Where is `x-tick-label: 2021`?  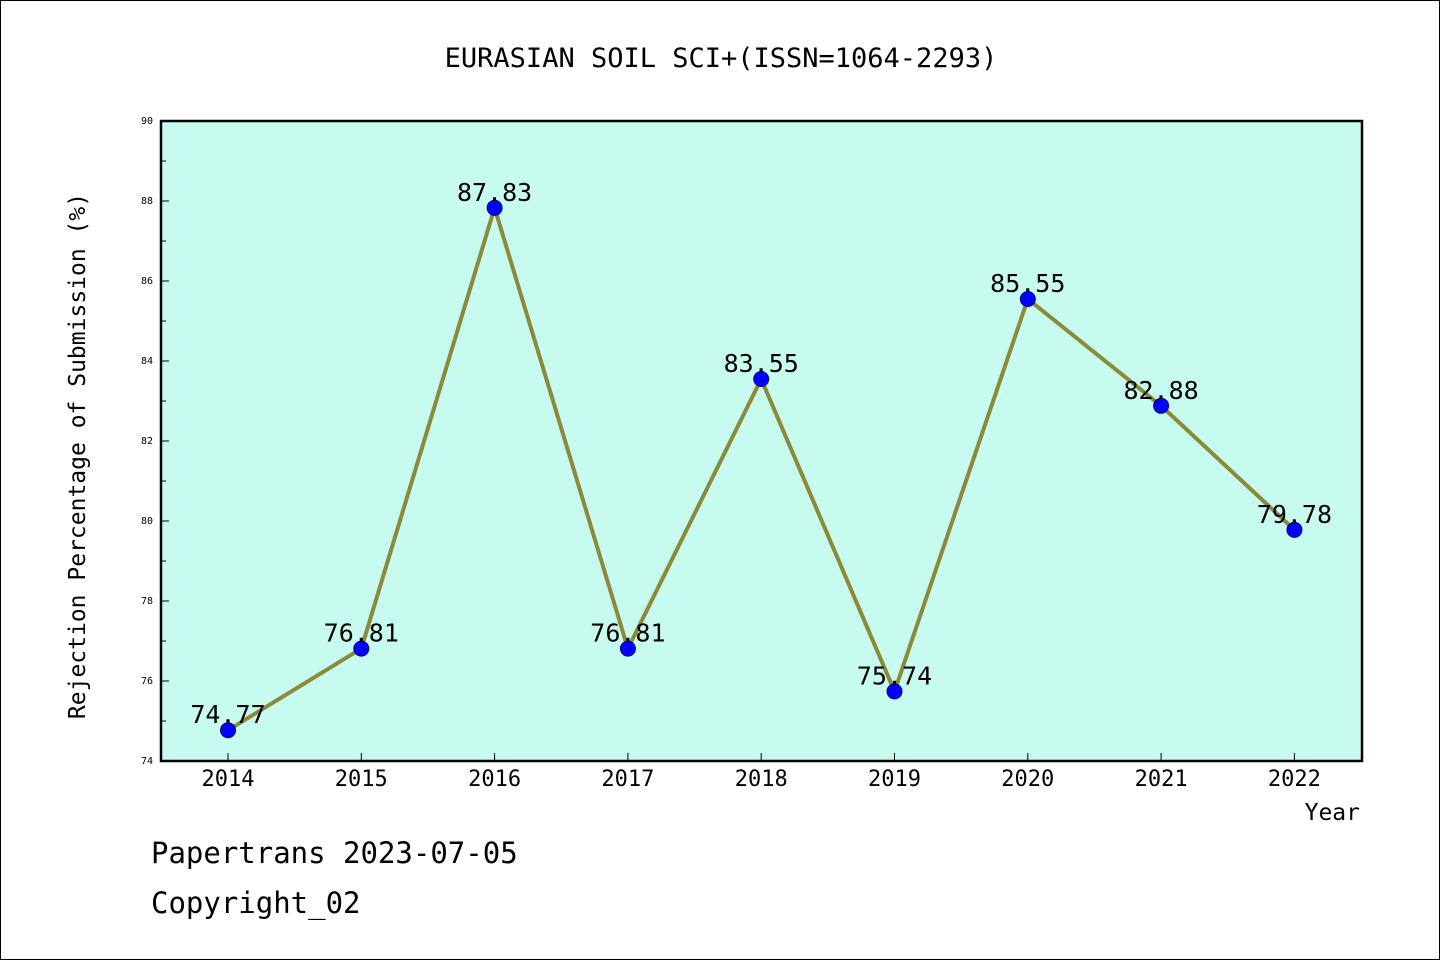 x-tick-label: 2021 is located at coordinates (1161, 779).